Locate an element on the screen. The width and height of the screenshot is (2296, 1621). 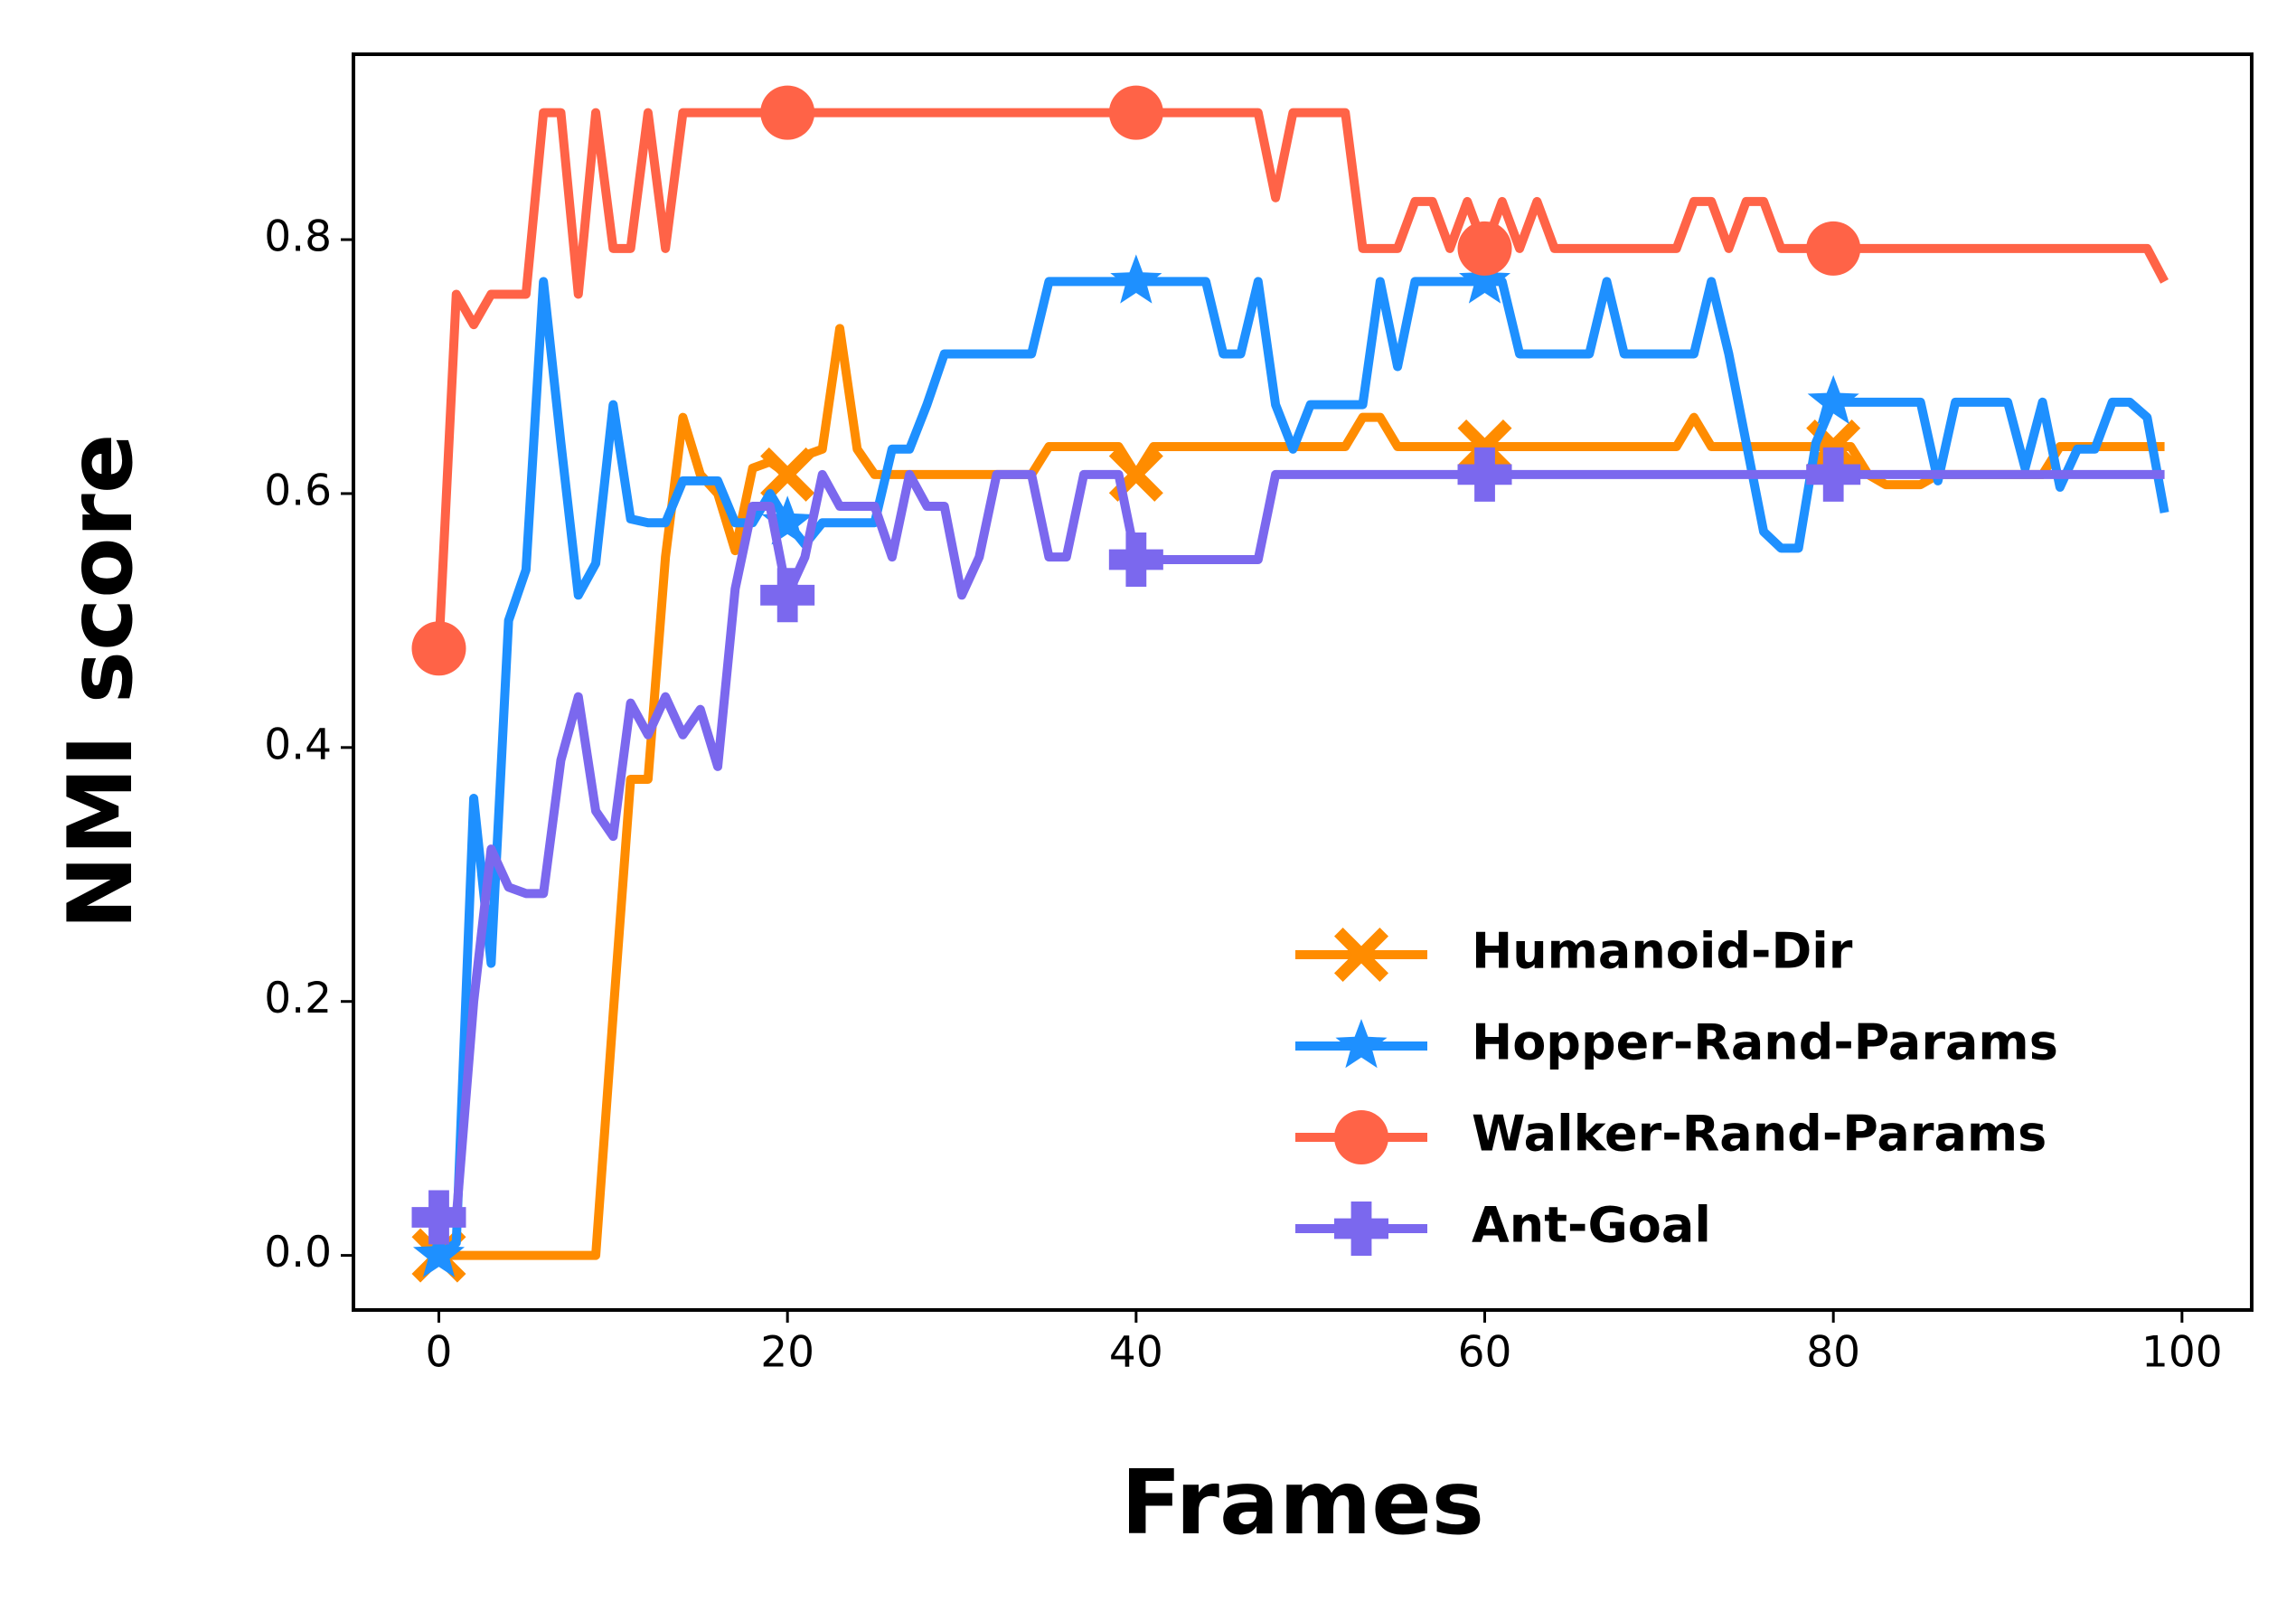
x-tick-label: 40 is located at coordinates (1136, 1353).